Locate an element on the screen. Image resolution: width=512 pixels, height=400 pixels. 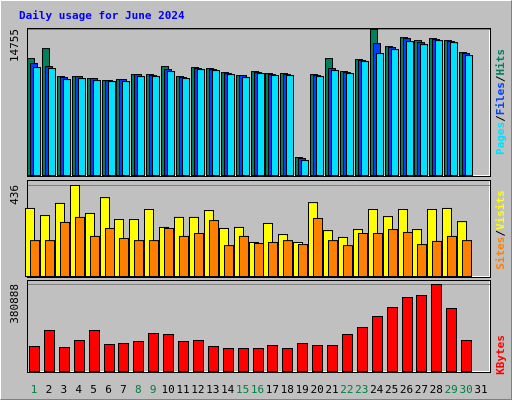
y-tick-label: 14755 is located at coordinates (14, 45).